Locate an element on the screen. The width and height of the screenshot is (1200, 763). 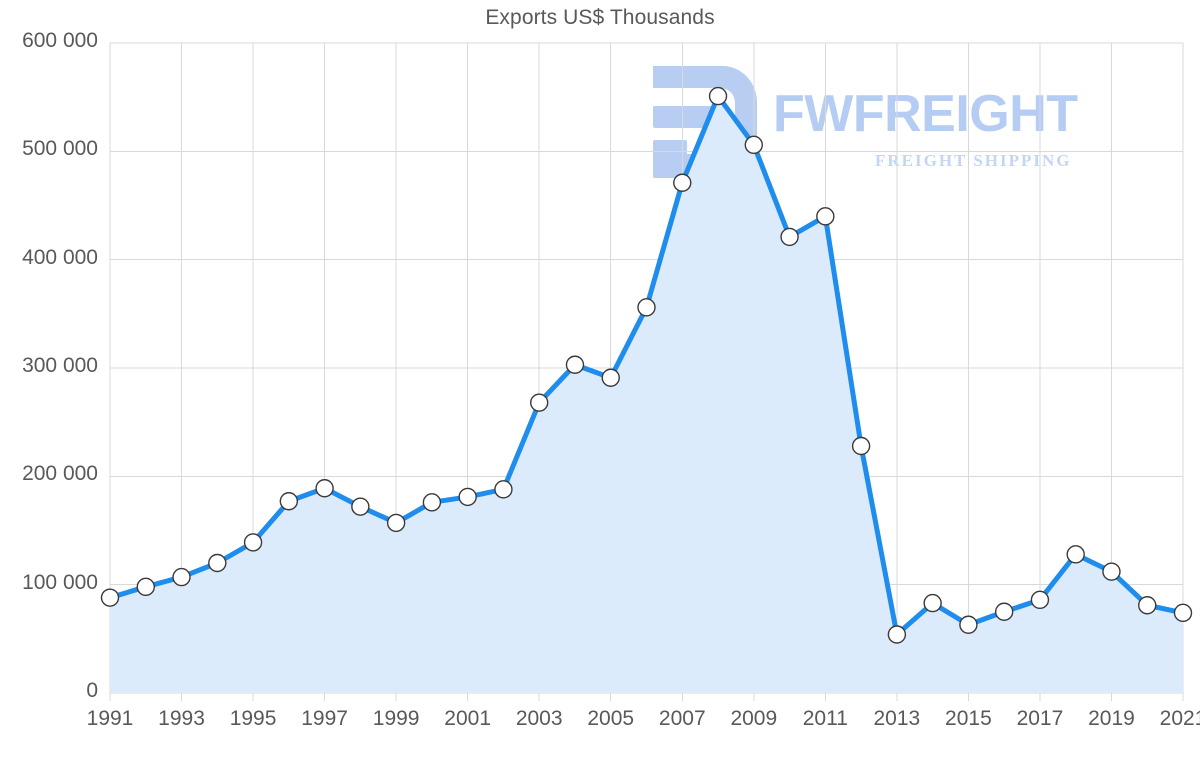
y-axis-tick-label: 400 000 is located at coordinates (60, 257).